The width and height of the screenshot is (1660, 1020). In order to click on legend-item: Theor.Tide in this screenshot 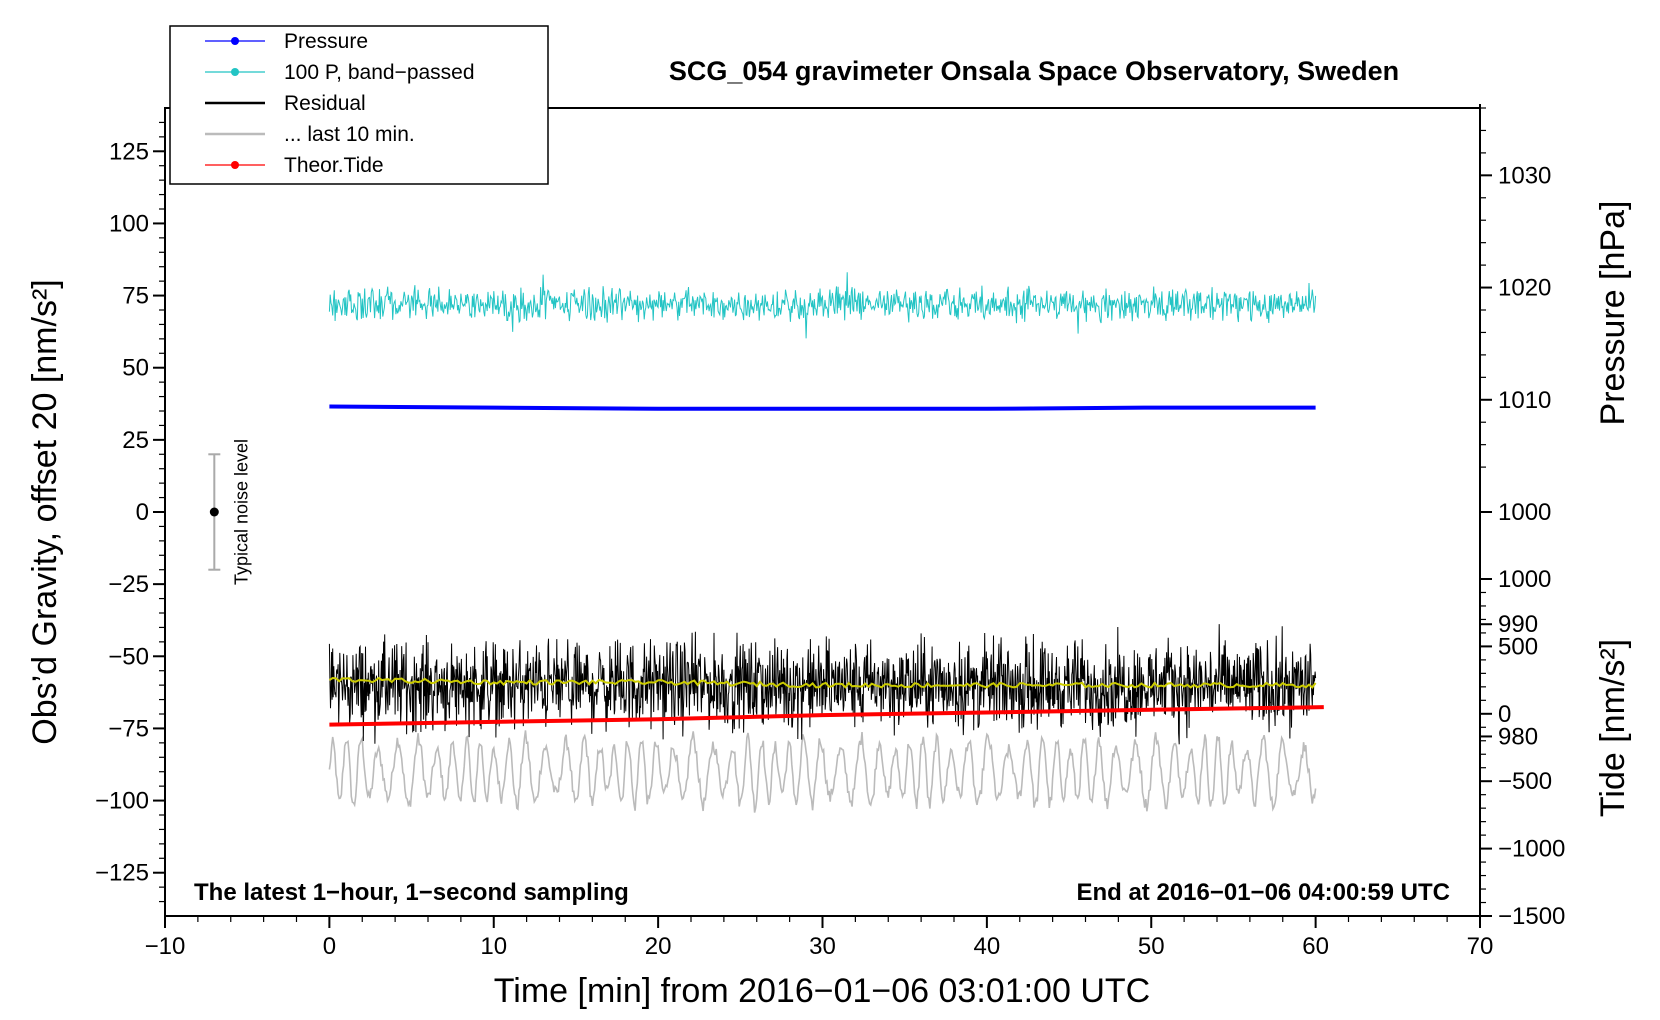, I will do `click(294, 165)`.